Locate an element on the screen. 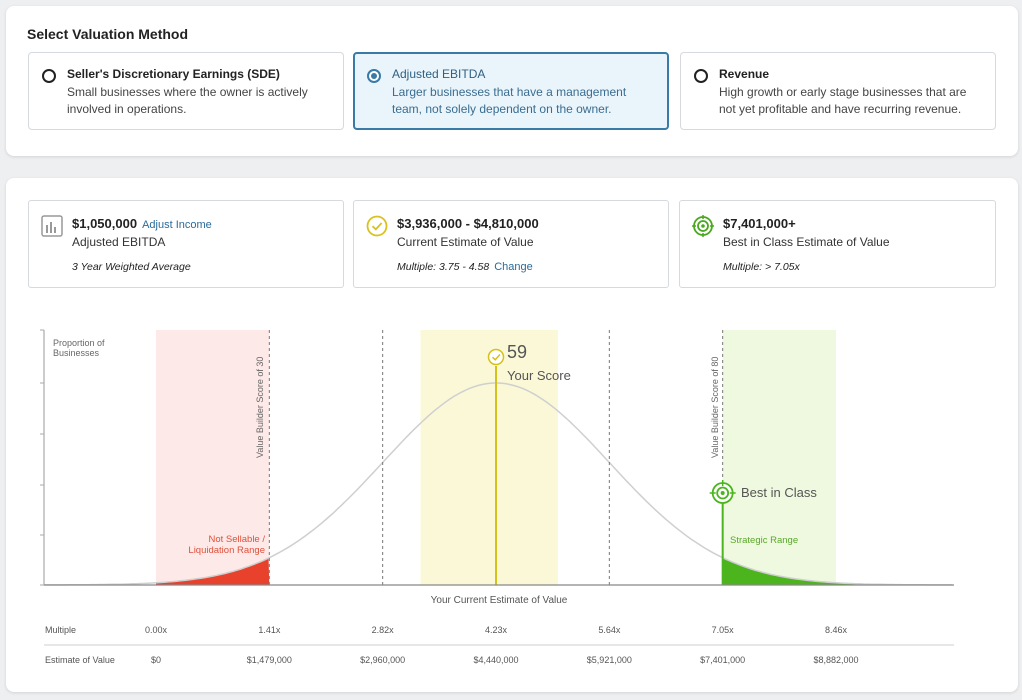 This screenshot has width=1022, height=700. adjust-income-link: Adjust Income is located at coordinates (177, 225).